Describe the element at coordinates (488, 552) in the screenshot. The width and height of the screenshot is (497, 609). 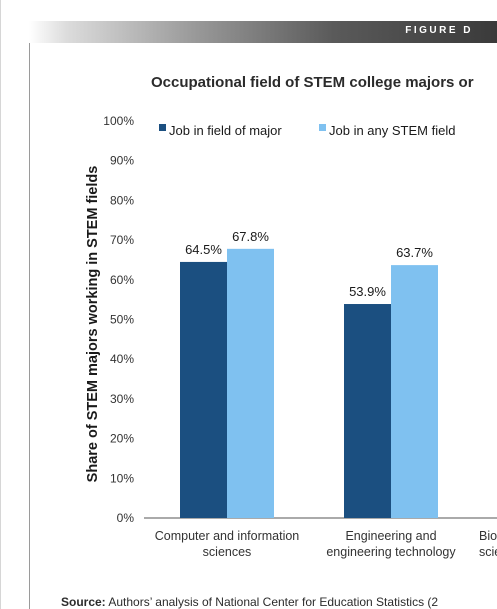
I see `category-label: scie` at that location.